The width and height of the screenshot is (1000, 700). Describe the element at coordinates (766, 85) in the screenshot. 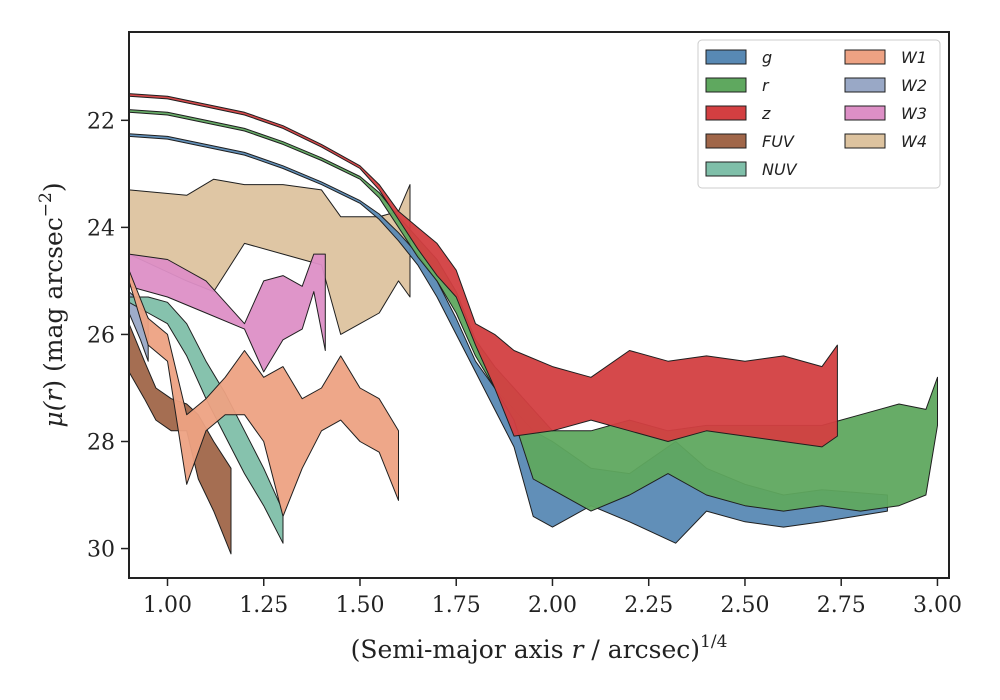

I see `legend-label-r: r` at that location.